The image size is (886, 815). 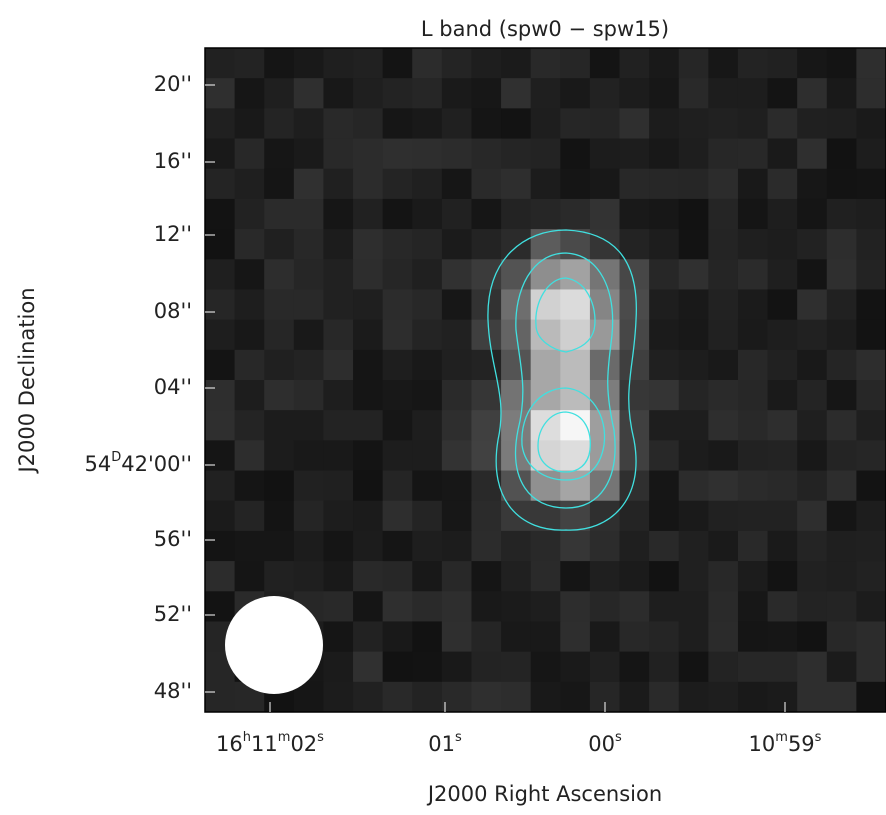 I want to click on tick-label: 16'', so click(x=173, y=161).